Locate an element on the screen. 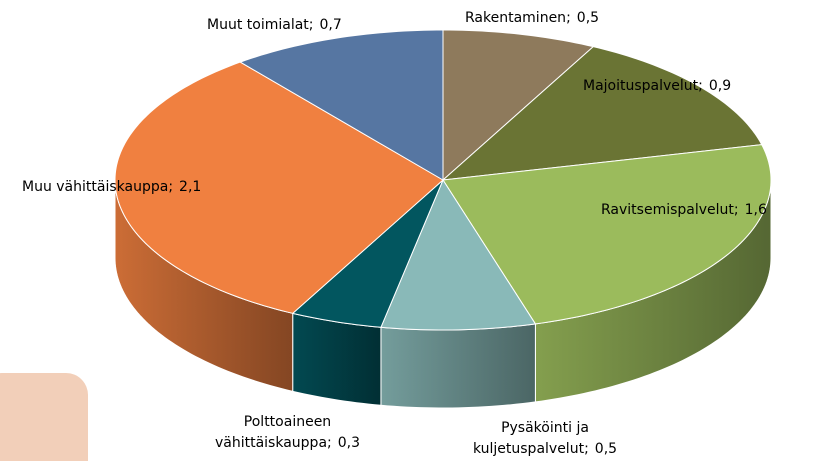  value-label: 0,9 is located at coordinates (720, 86).